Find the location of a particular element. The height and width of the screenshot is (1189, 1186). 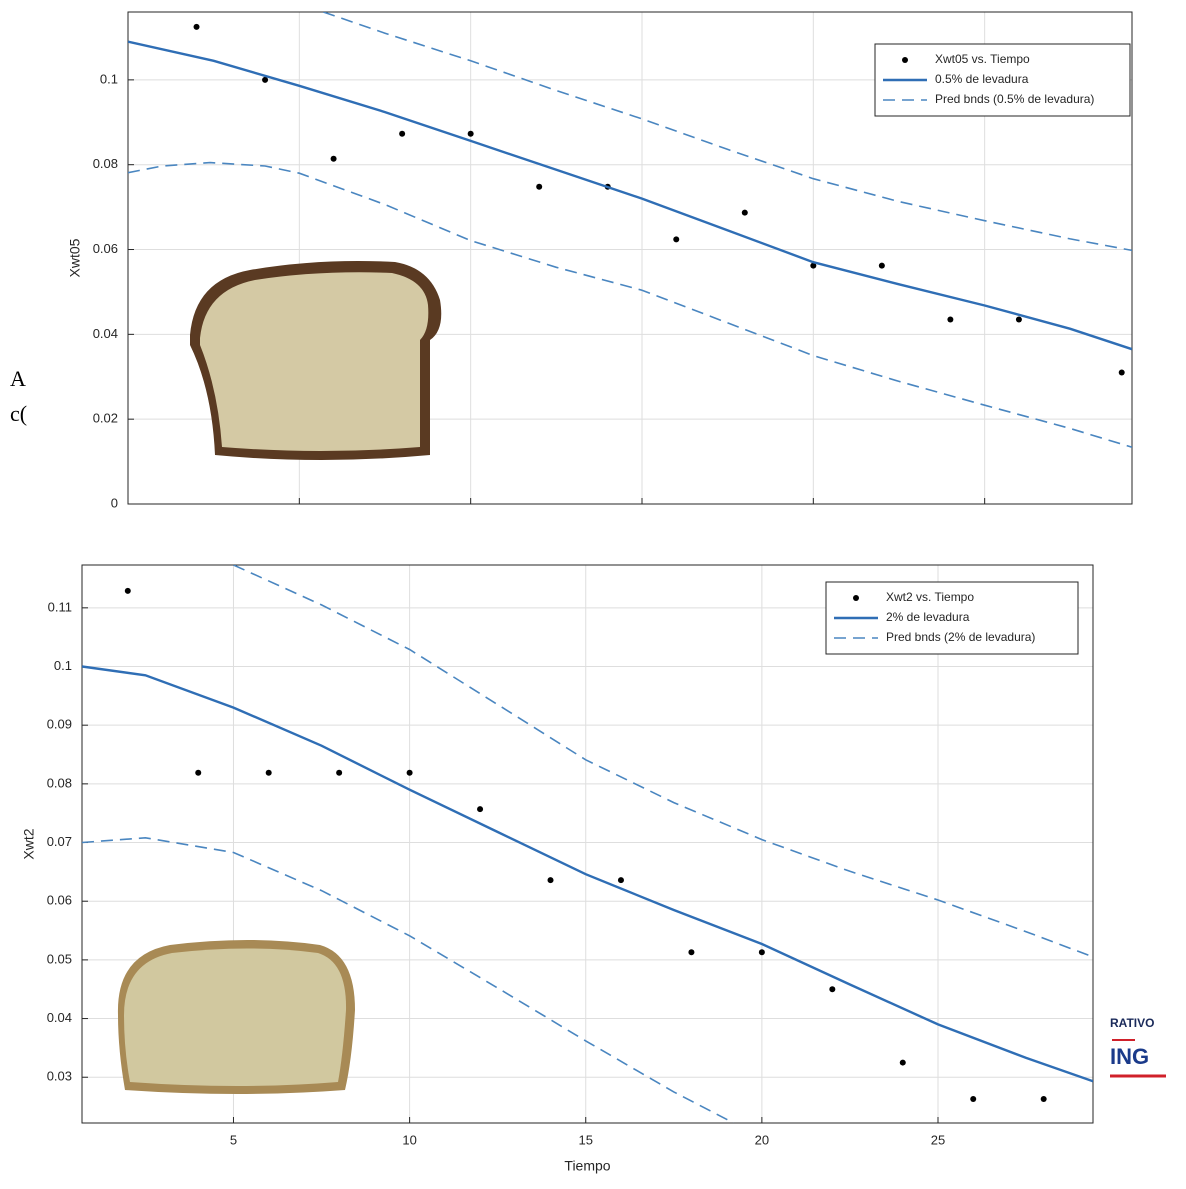

legend-label: Pred bnds (2% de levadura) is located at coordinates (960, 637).